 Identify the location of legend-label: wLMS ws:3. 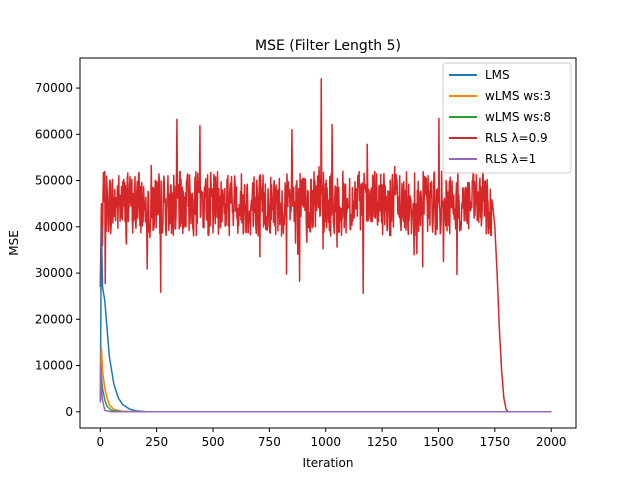
(518, 96).